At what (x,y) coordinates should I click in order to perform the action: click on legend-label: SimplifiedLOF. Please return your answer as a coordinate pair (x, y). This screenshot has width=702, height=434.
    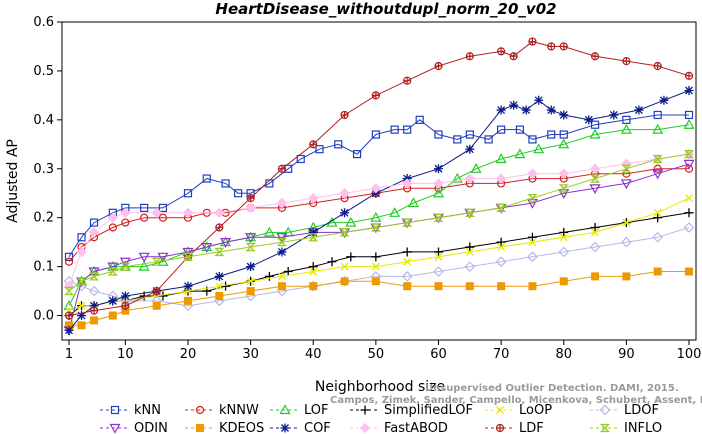
    Looking at the image, I should click on (428, 410).